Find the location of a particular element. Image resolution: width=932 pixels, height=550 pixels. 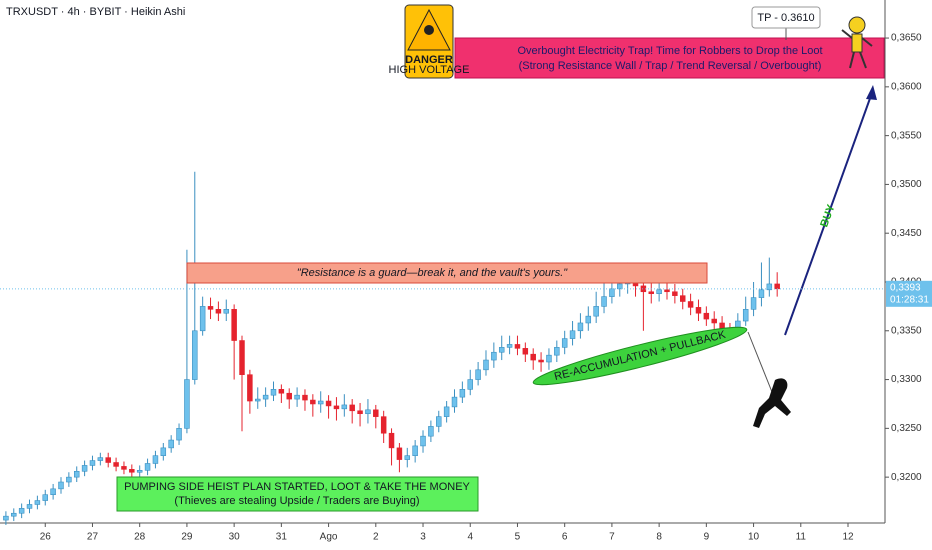

buy-arrow is located at coordinates (829, 212).